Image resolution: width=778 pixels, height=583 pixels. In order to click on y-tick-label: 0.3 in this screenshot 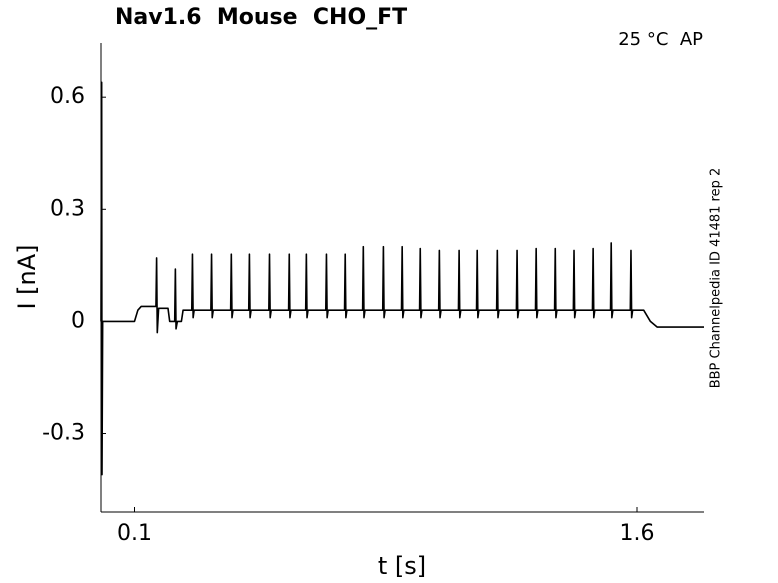, I will do `click(67, 208)`.